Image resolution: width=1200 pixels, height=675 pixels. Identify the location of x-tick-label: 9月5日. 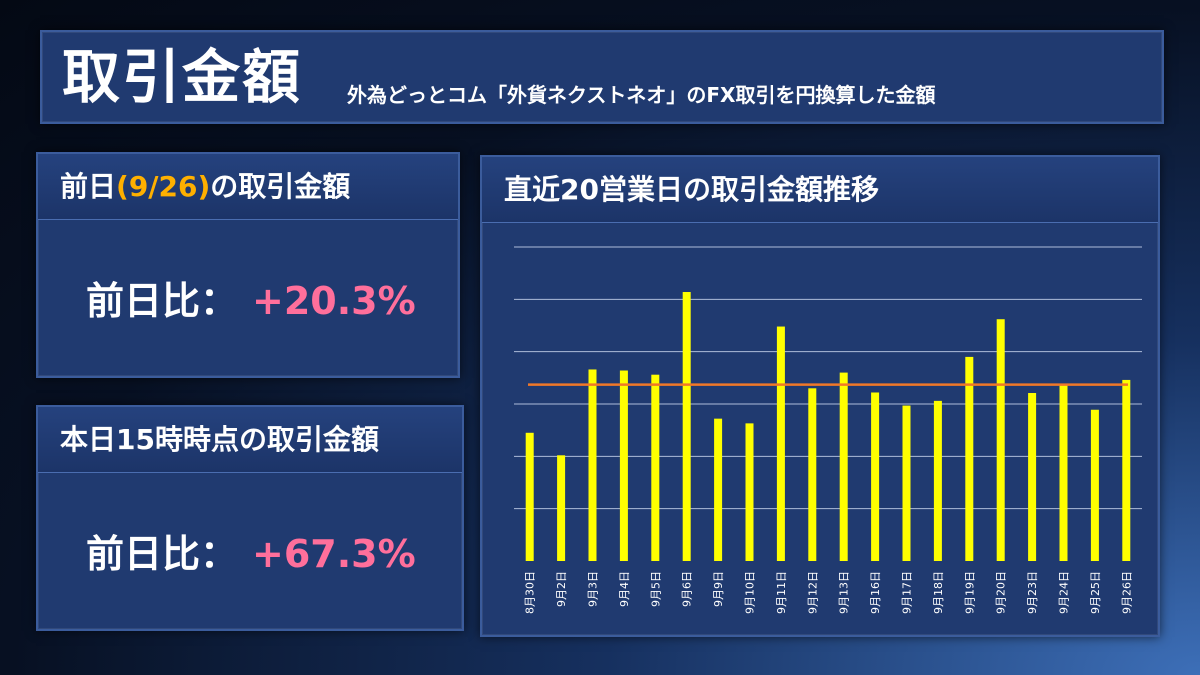
(655, 589).